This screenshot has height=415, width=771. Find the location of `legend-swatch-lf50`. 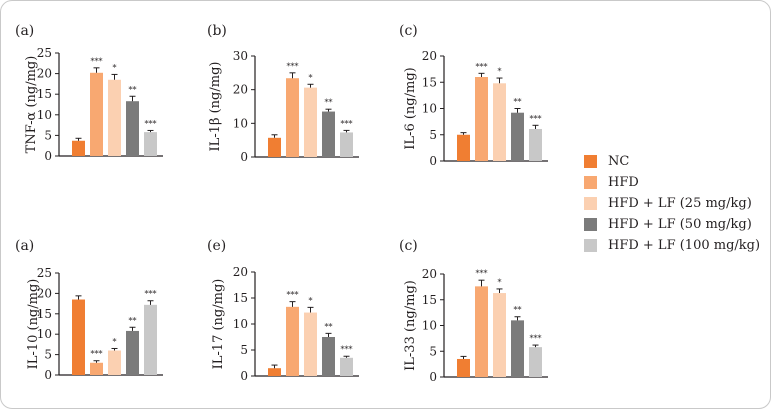

legend-swatch-lf50 is located at coordinates (590, 224).